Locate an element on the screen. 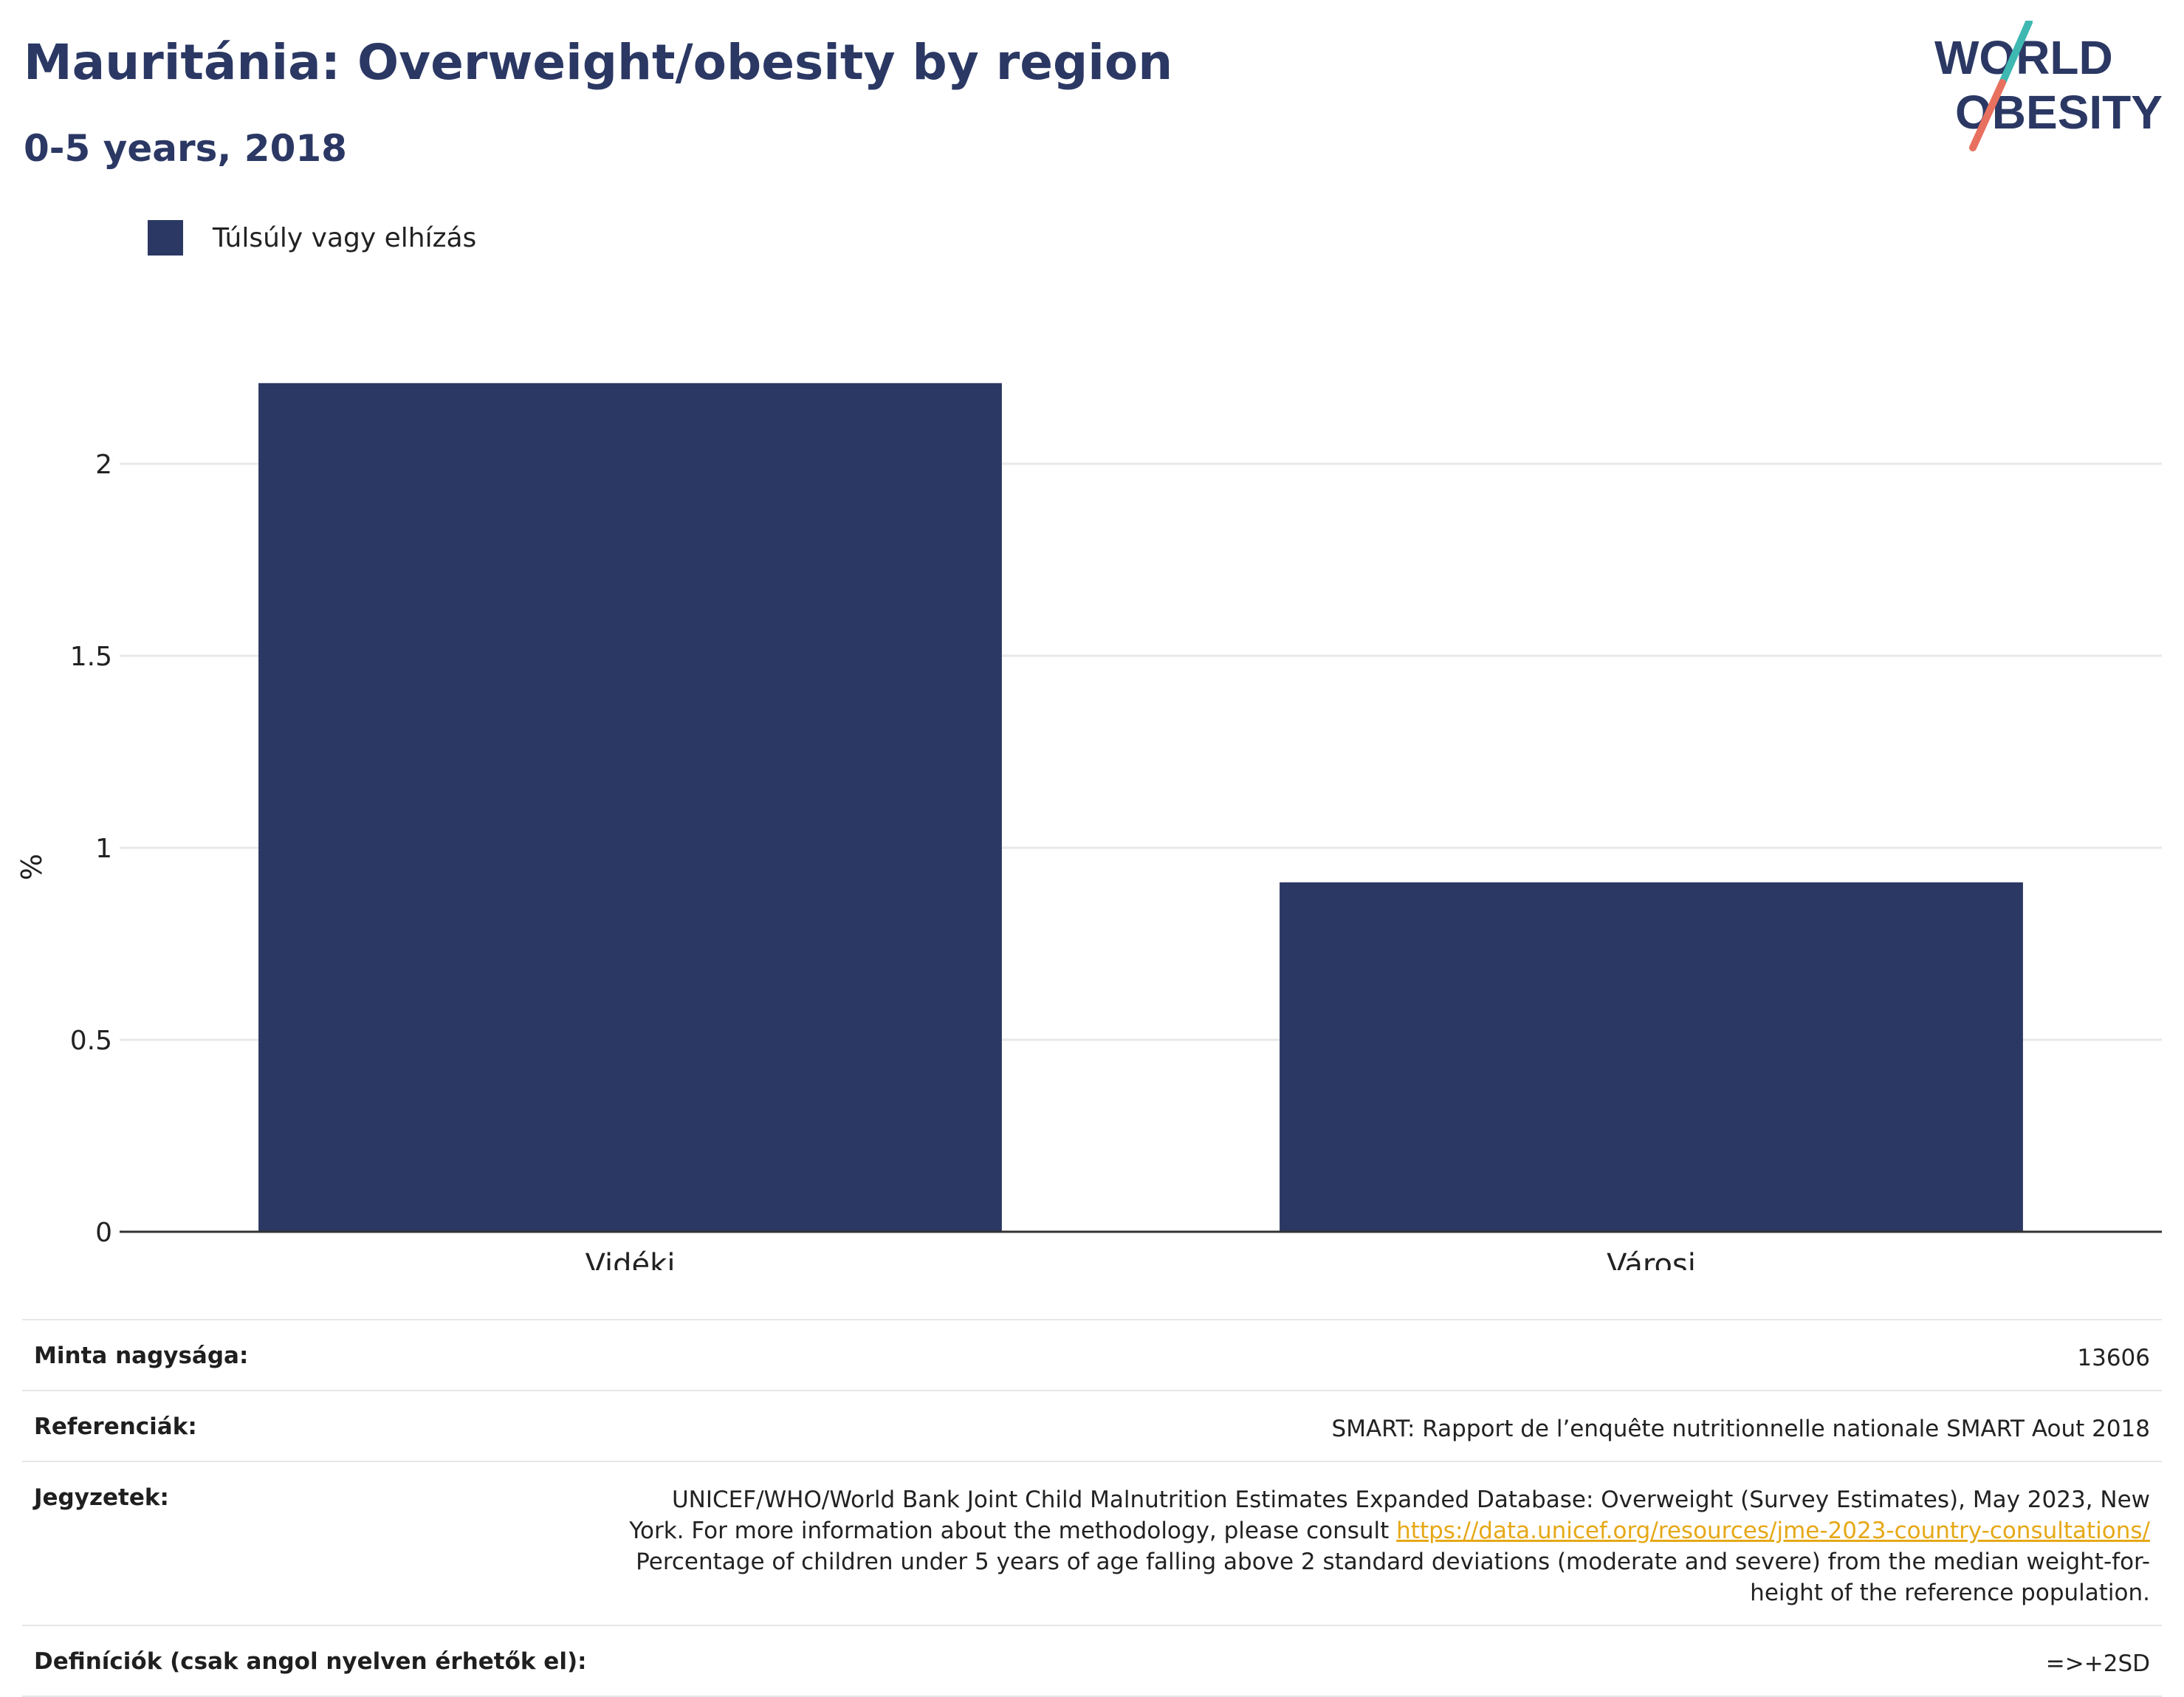 Image resolution: width=2184 pixels, height=1697 pixels. y-ticks-layer: 0 0.5 1 1.5 2 is located at coordinates (91, 849).